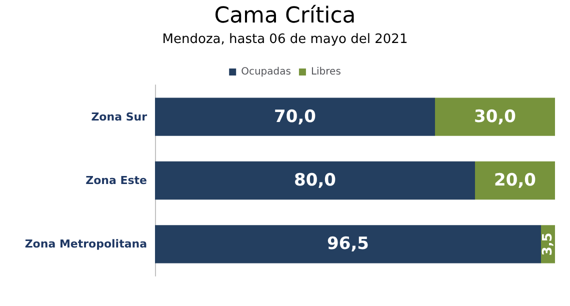 Image resolution: width=570 pixels, height=306 pixels. I want to click on y-tick-label: Zona Este, so click(116, 180).